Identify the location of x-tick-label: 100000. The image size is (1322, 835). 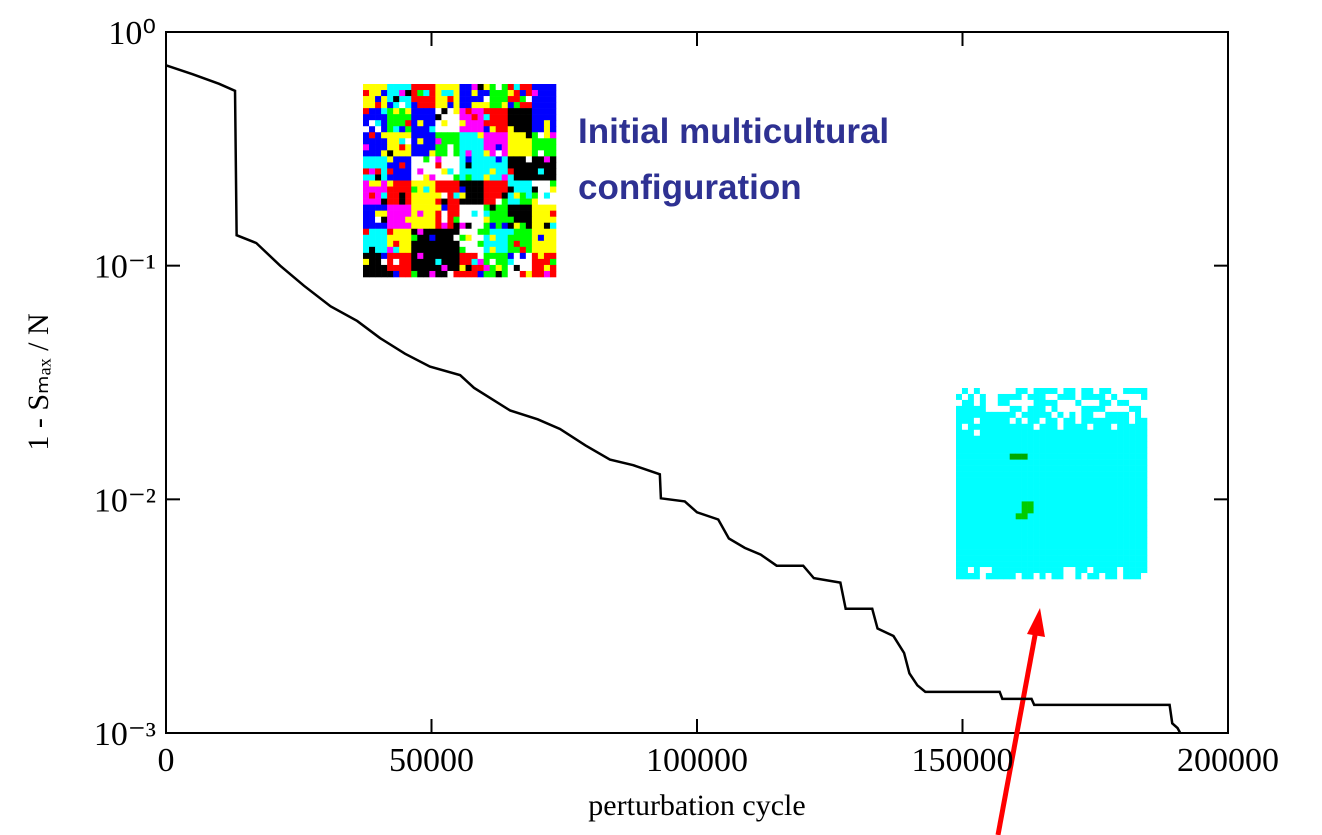
(697, 760).